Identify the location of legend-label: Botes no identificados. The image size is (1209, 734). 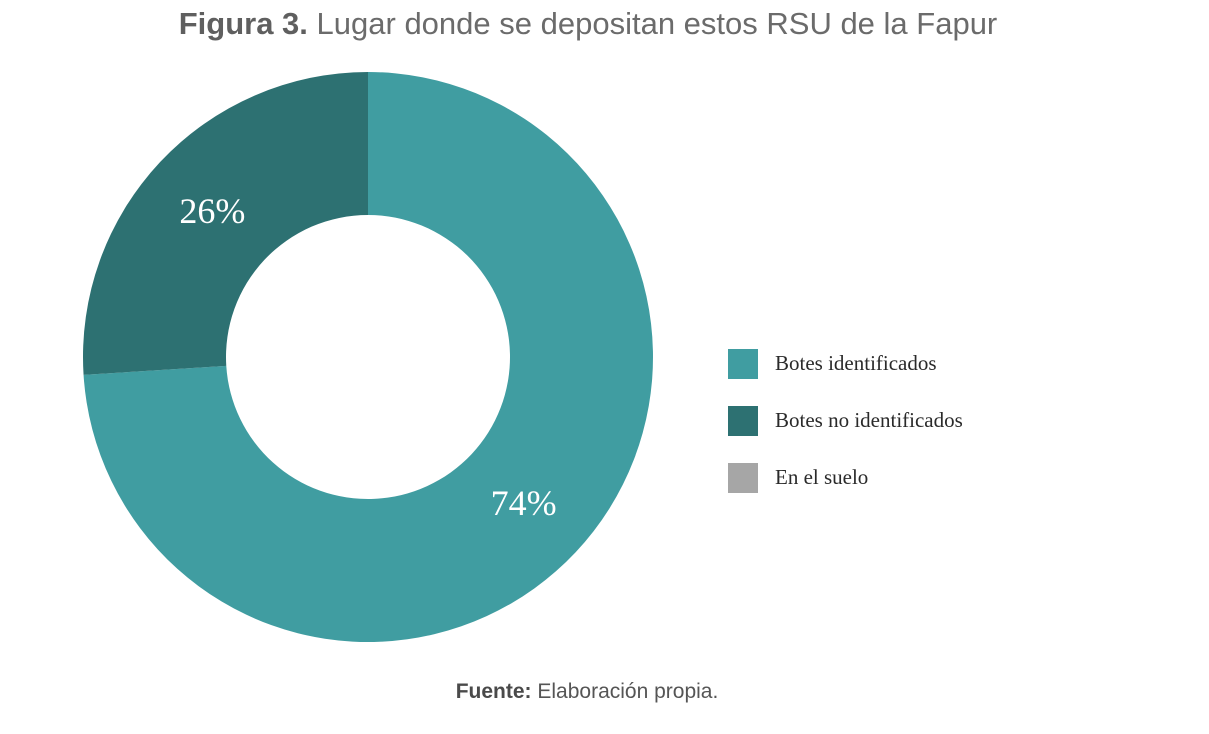
(869, 420).